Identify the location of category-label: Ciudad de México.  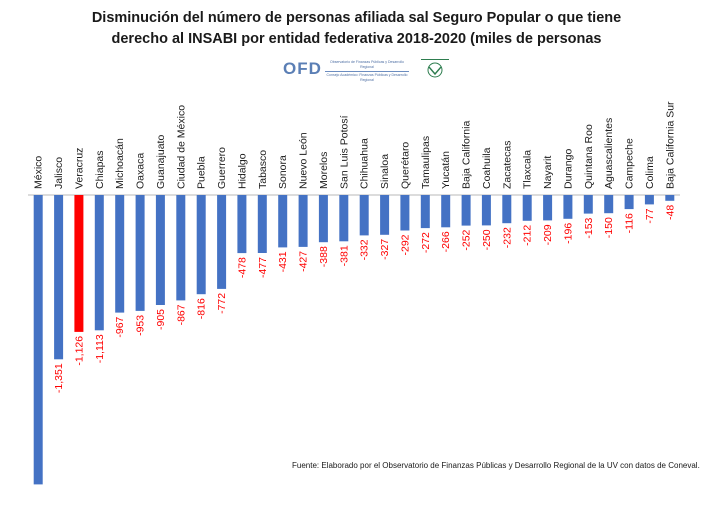
(181, 147).